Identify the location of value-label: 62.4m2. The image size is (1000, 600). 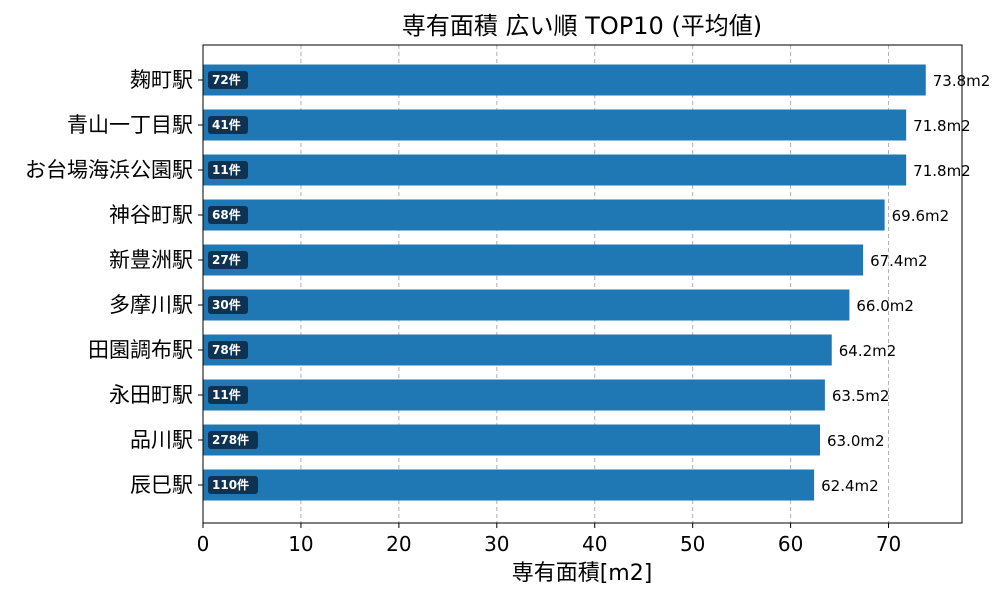
(850, 486).